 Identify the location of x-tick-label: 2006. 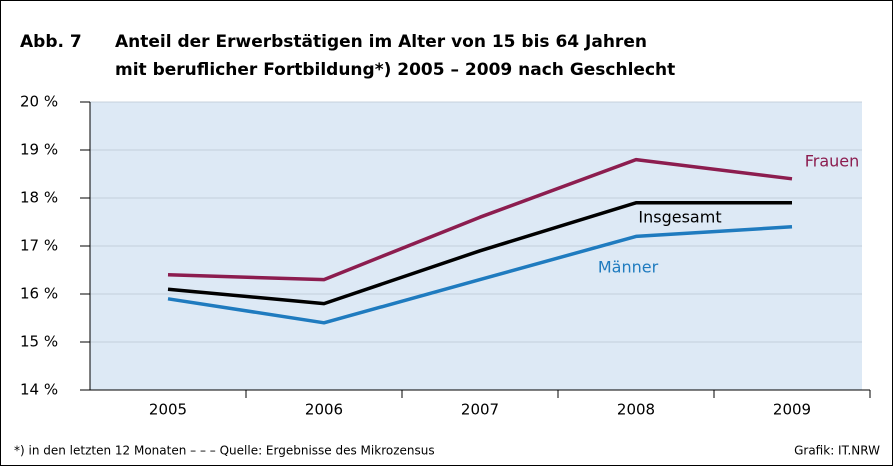
(324, 410).